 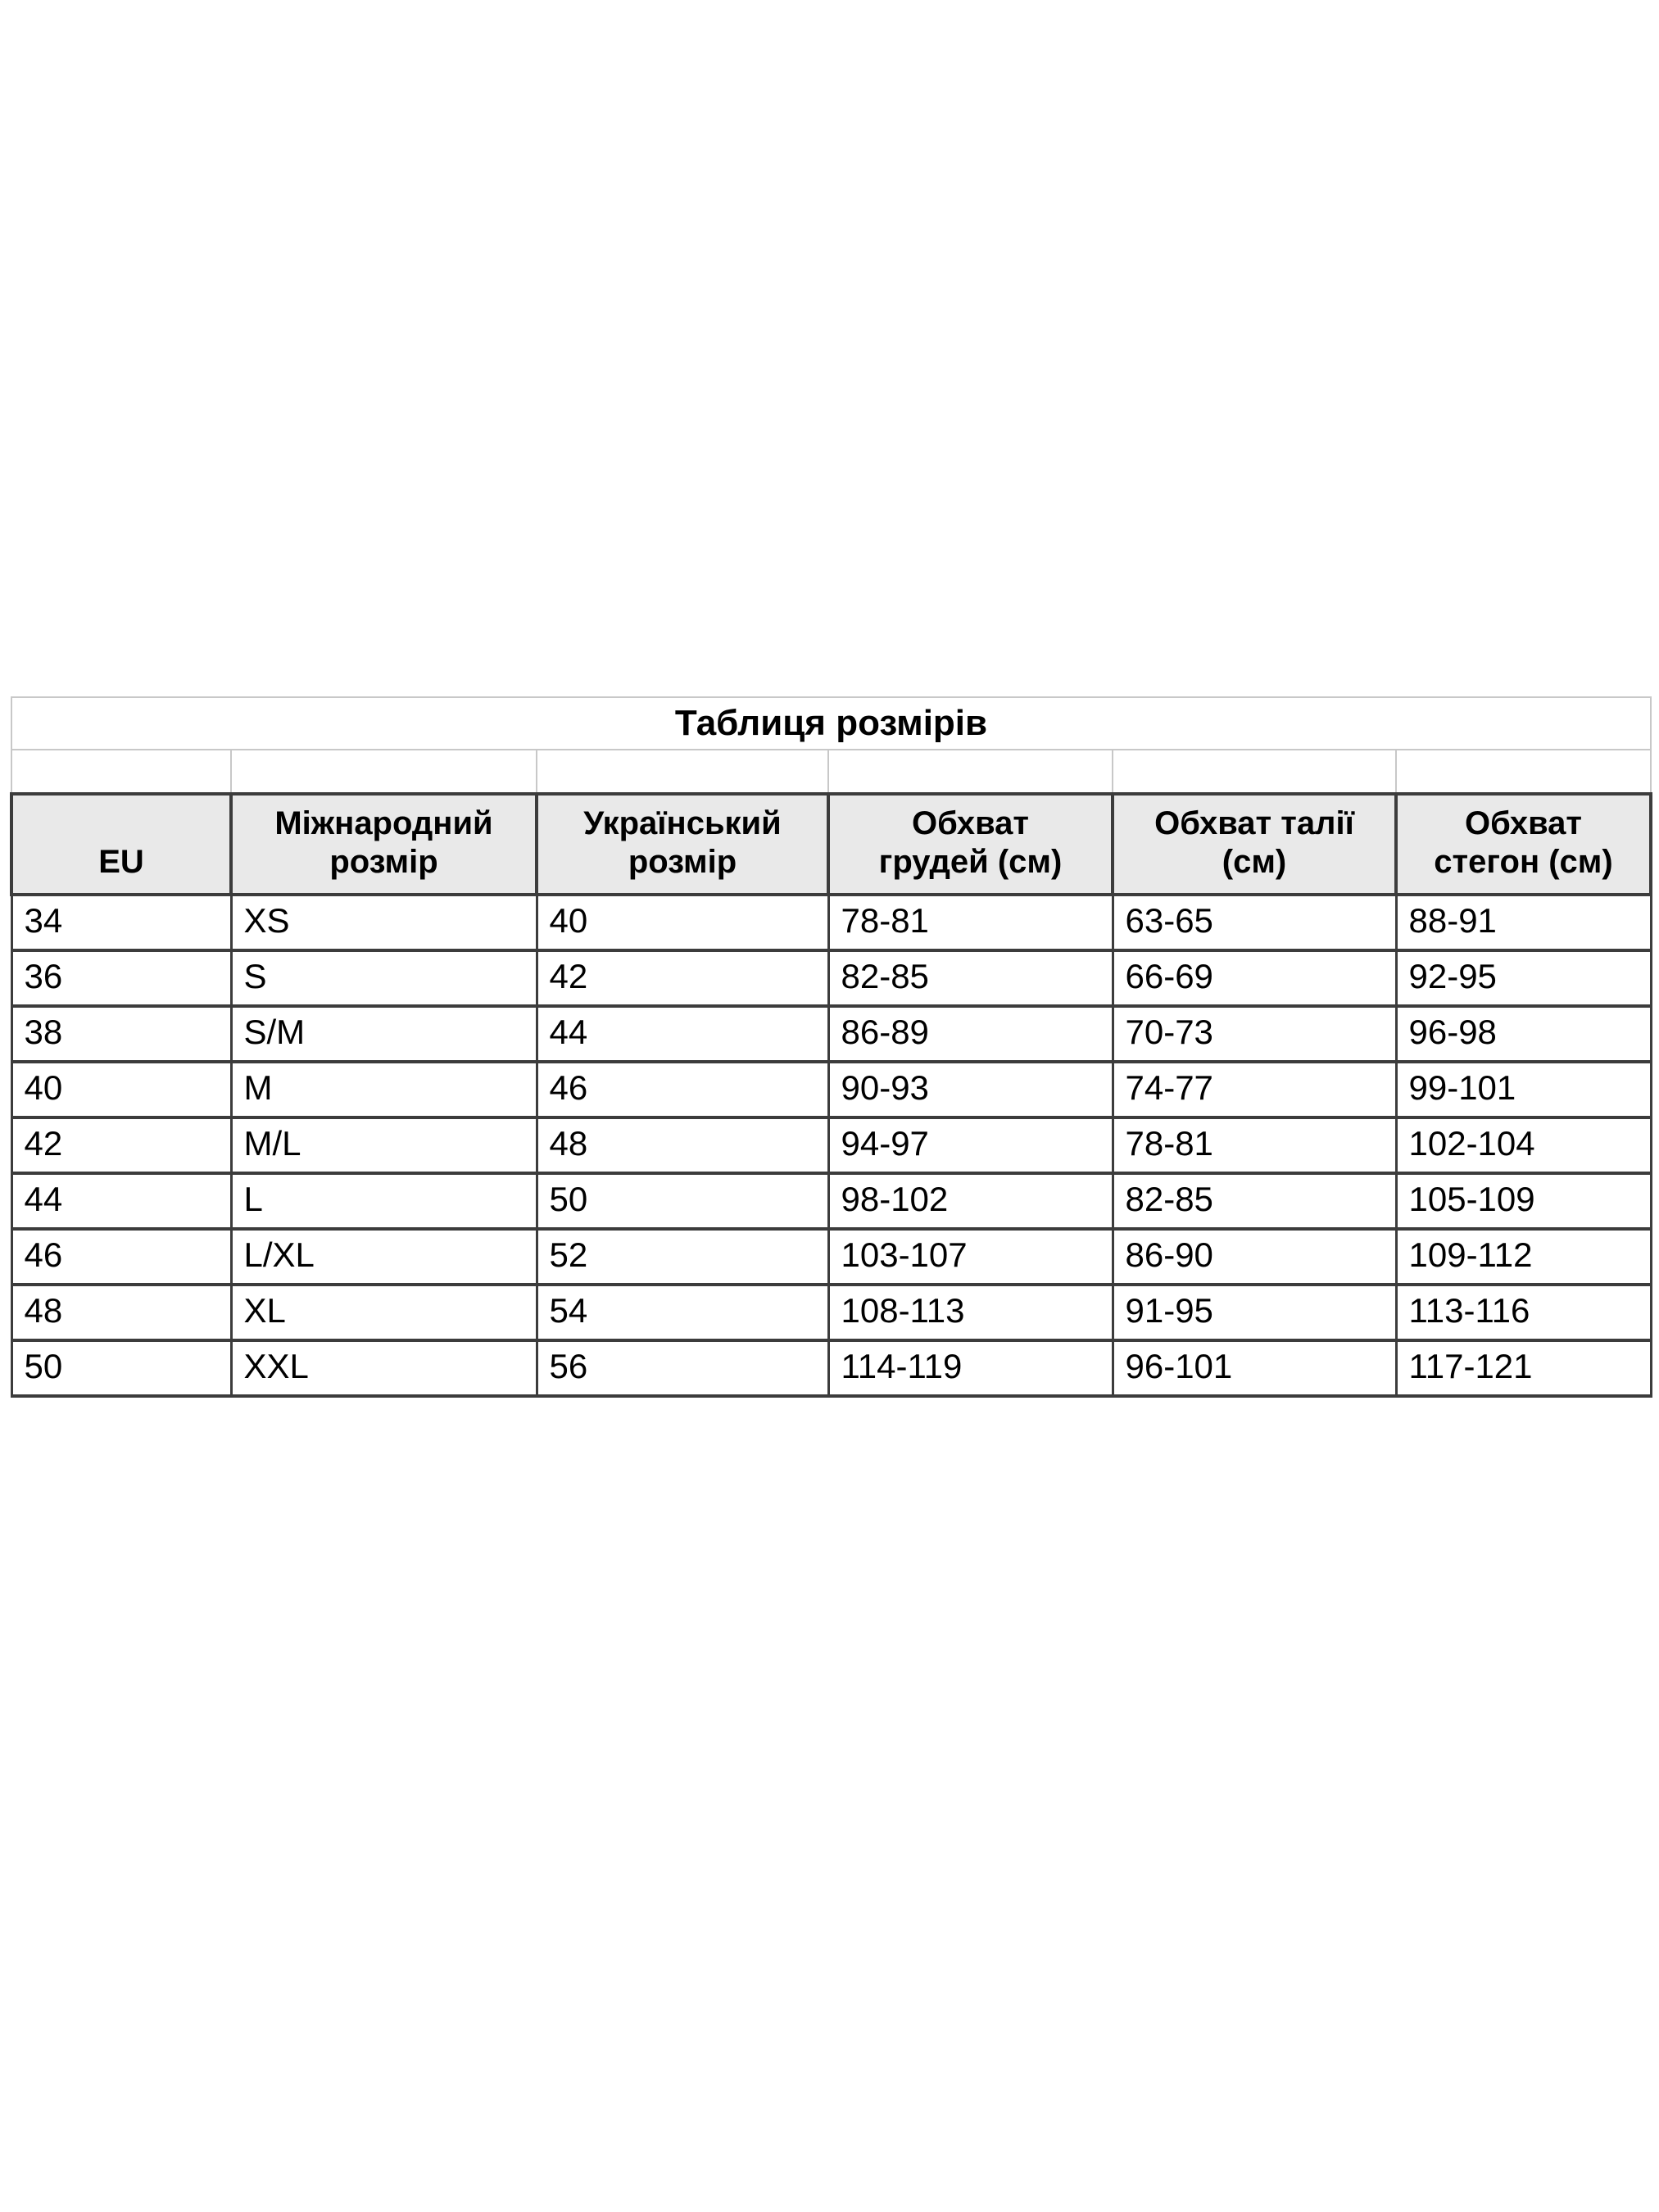 I want to click on cell-hips: 102-104, so click(x=1523, y=1145).